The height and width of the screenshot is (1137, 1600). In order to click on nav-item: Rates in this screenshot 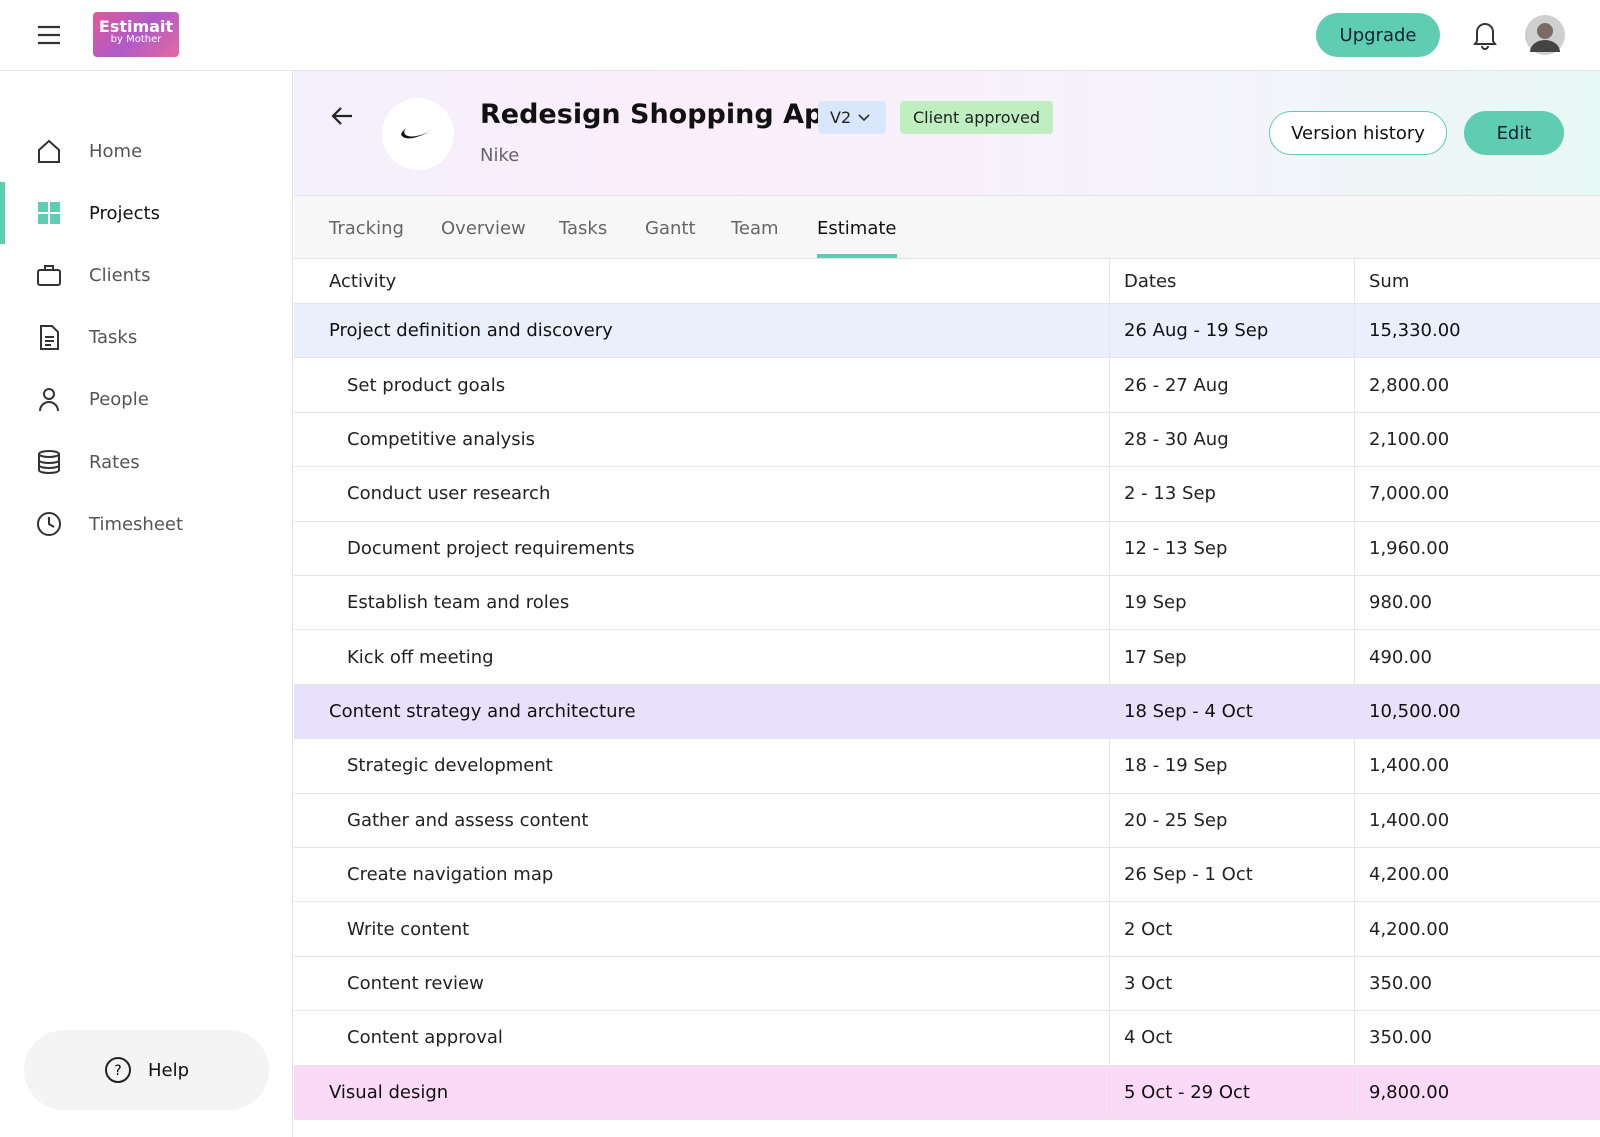, I will do `click(146, 462)`.